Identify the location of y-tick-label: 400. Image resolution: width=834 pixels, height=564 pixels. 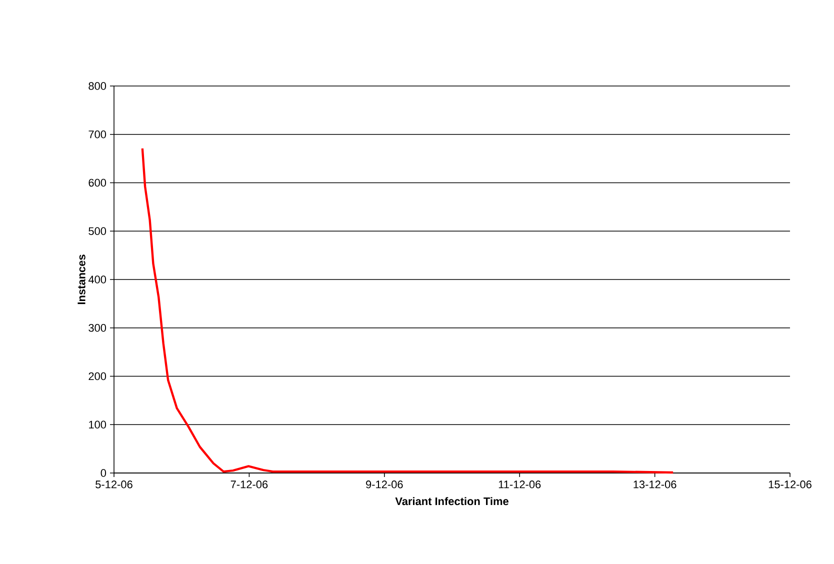
(97, 280).